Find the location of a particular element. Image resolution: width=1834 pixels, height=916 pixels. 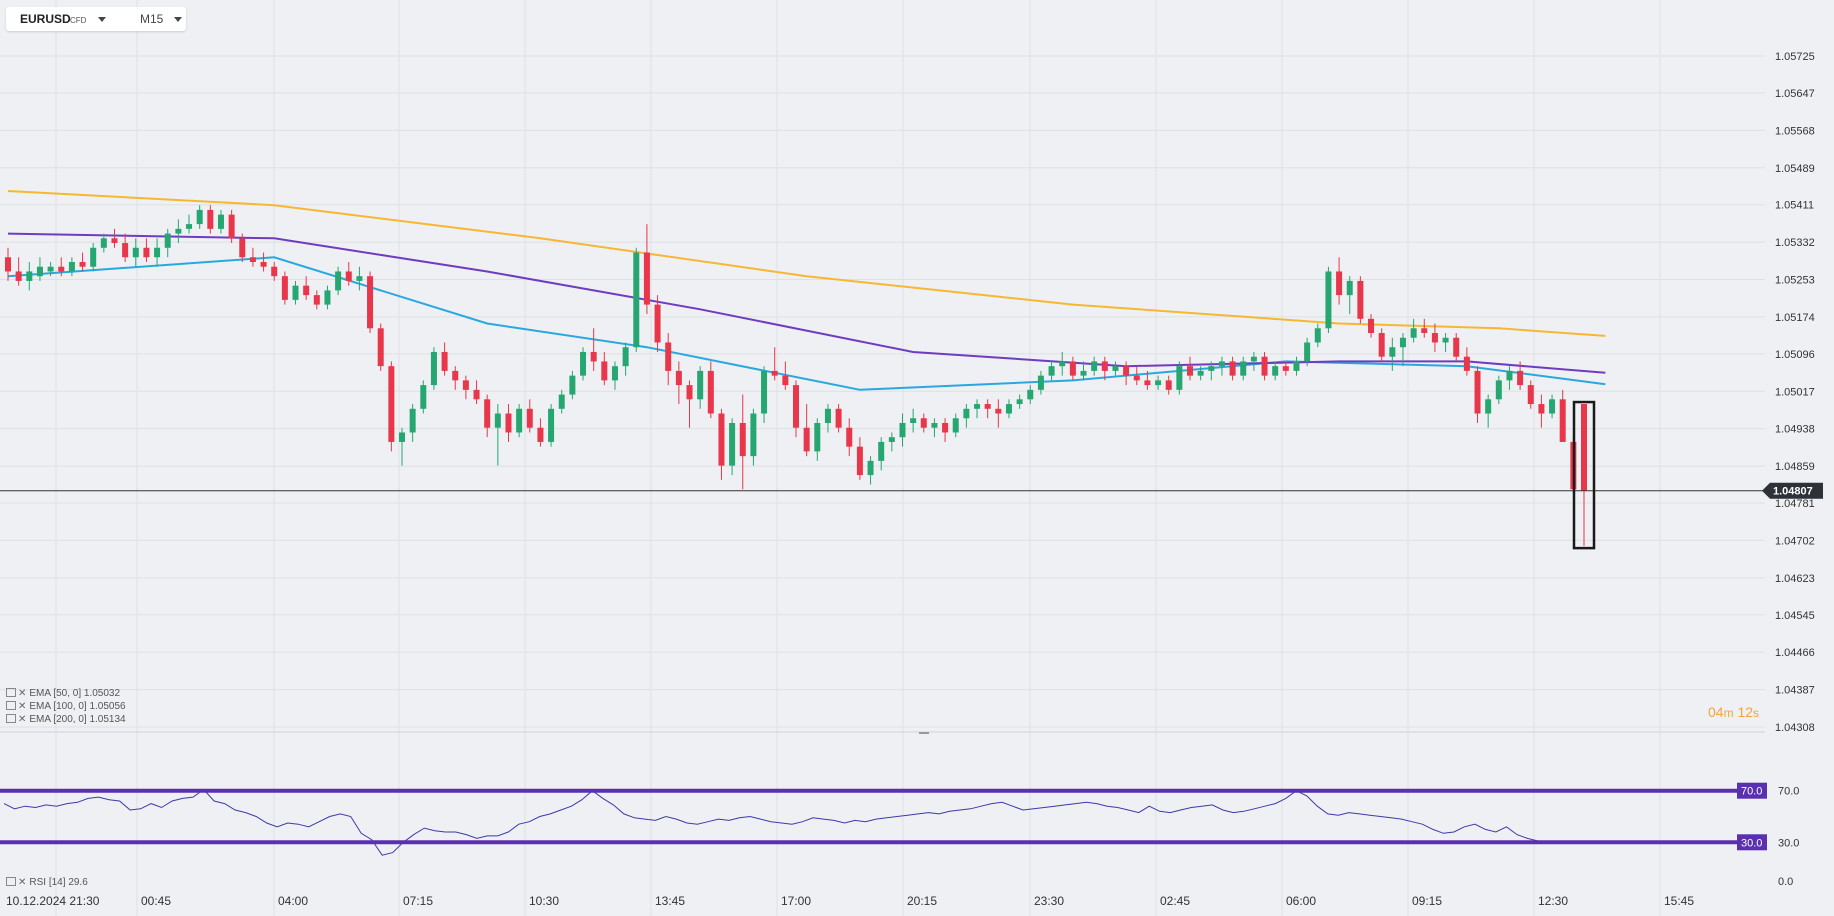

price-tick-label: 1.04545 is located at coordinates (1795, 616).